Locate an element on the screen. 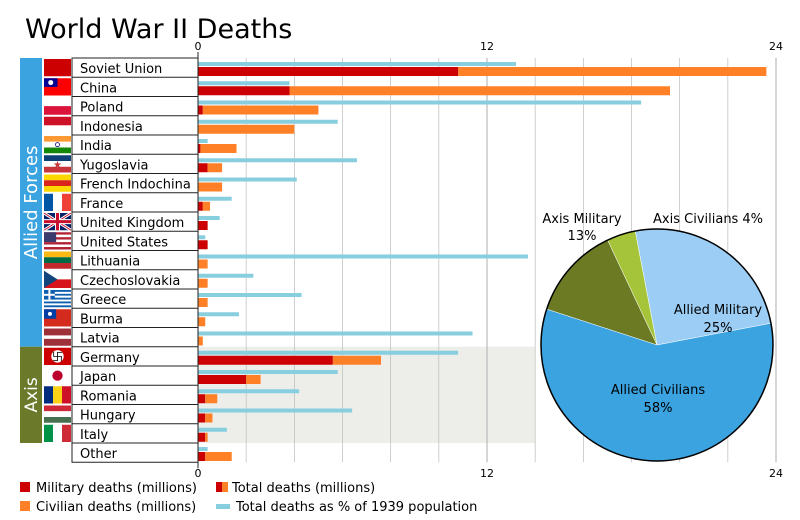 Image resolution: width=800 pixels, height=520 pixels. roc-flag-icon is located at coordinates (57, 87).